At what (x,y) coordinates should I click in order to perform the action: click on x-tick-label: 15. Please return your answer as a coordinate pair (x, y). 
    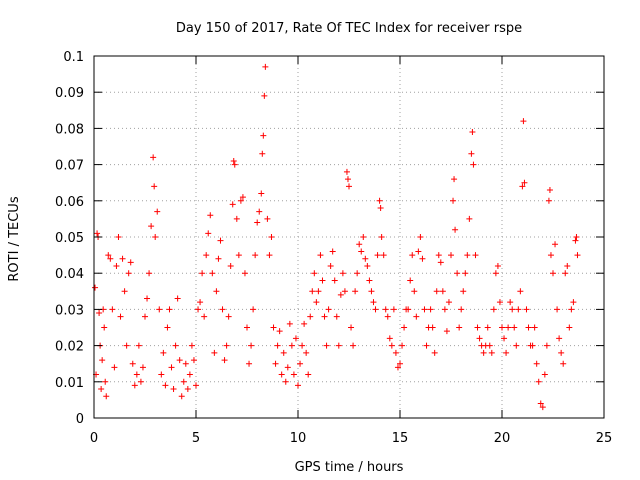
    Looking at the image, I should click on (400, 438).